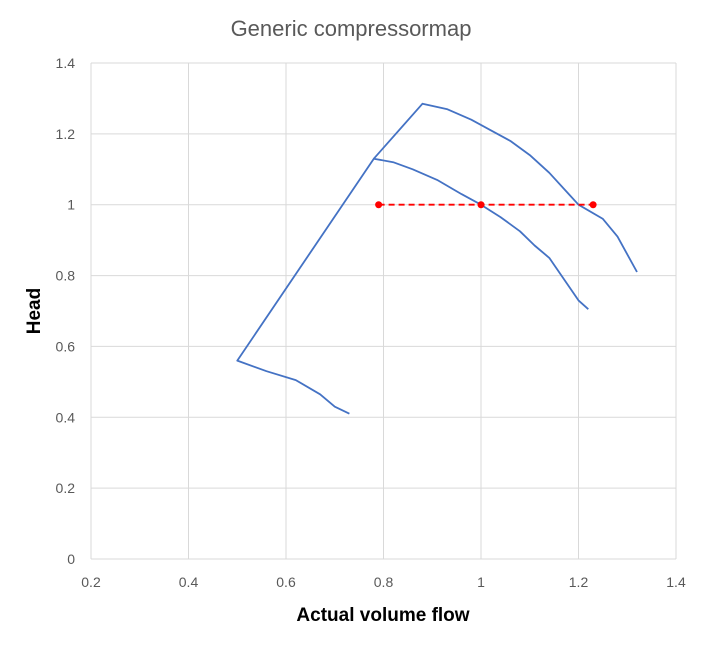 This screenshot has width=702, height=649. What do you see at coordinates (66, 417) in the screenshot?
I see `y-tick-label: 0.4` at bounding box center [66, 417].